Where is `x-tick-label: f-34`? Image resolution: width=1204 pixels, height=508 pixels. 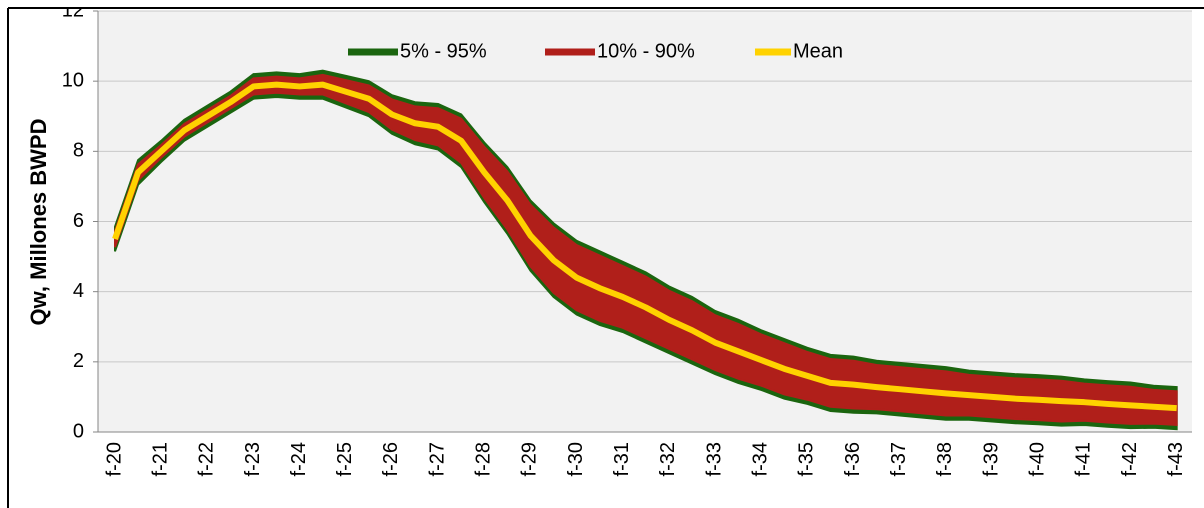
x-tick-label: f-34 is located at coordinates (761, 459).